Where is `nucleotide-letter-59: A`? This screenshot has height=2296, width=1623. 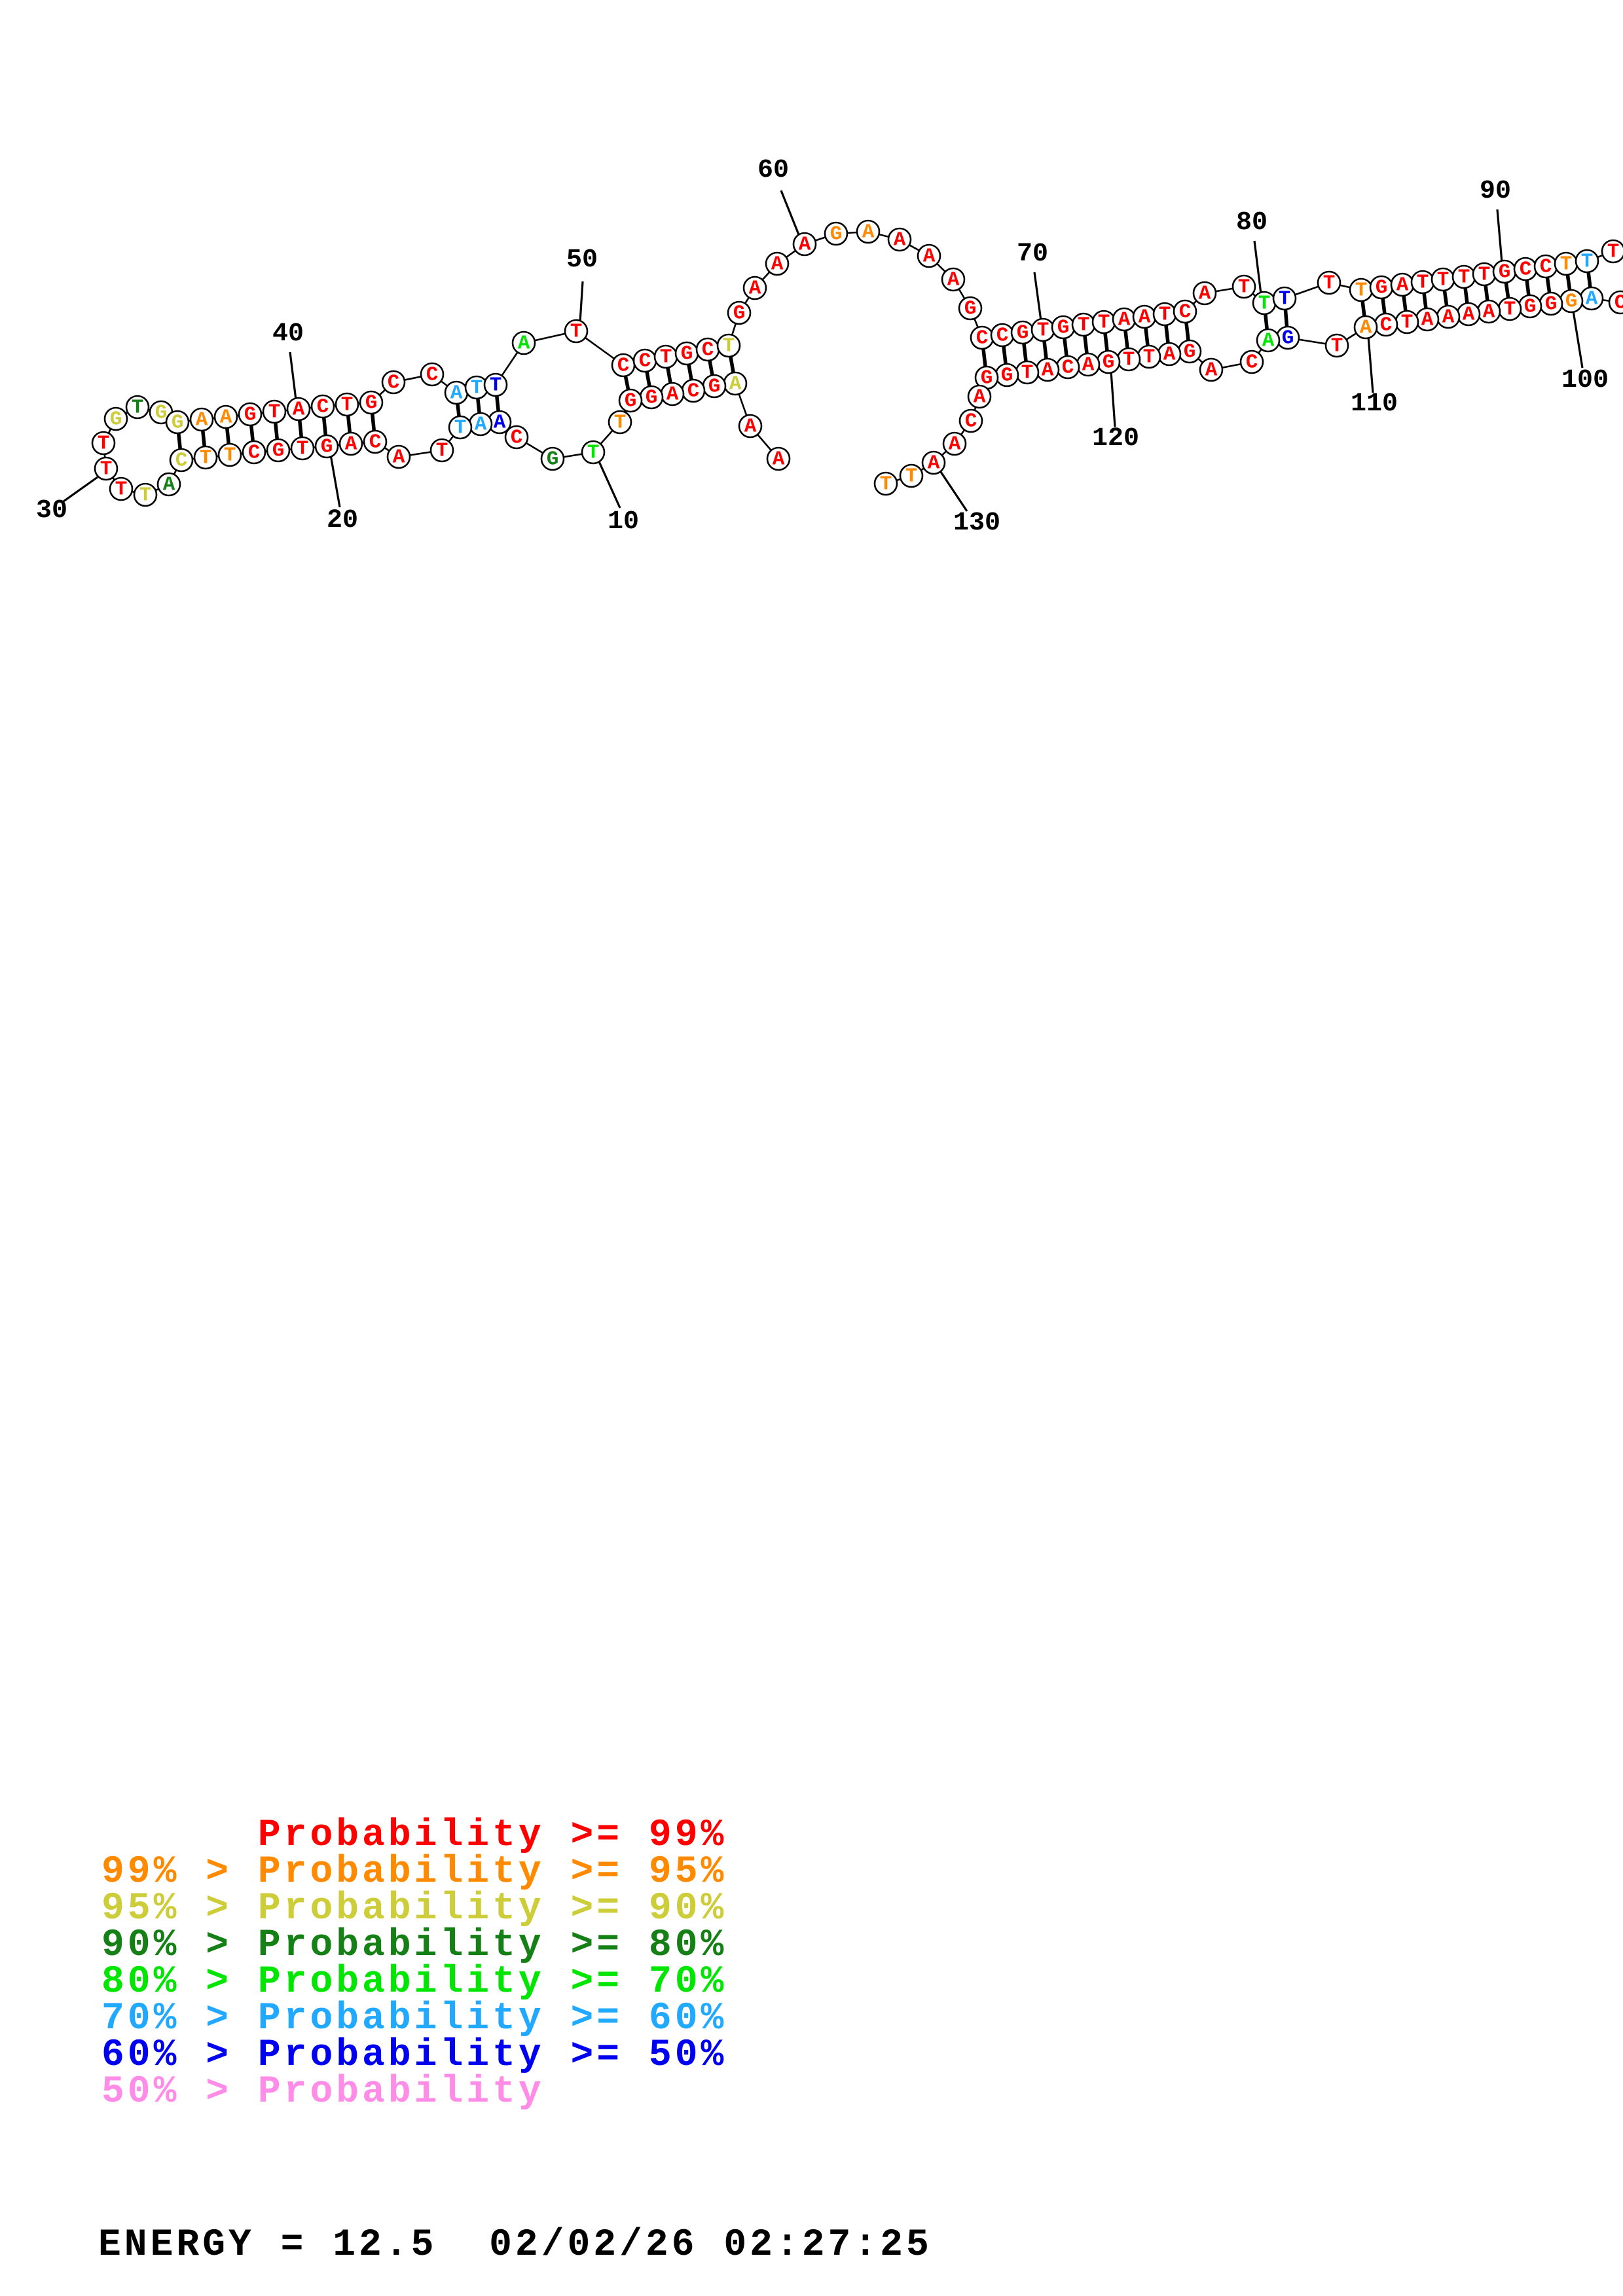
nucleotide-letter-59: A is located at coordinates (777, 264).